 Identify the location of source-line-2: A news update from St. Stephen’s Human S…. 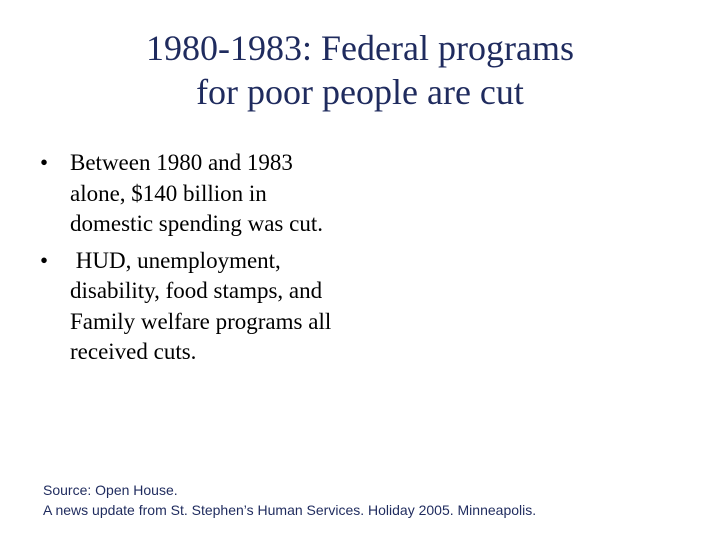
(290, 510).